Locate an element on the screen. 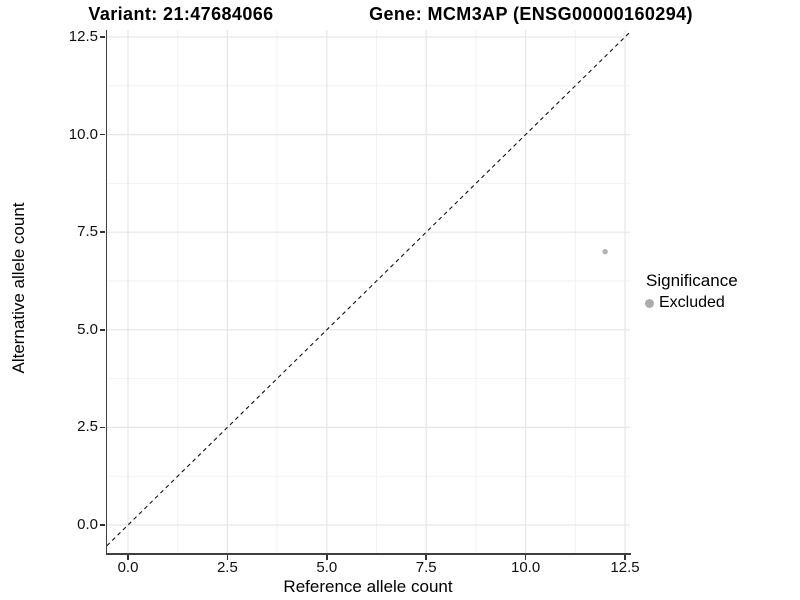 The image size is (800, 600). y-tick-label: 10.0 is located at coordinates (83, 134).